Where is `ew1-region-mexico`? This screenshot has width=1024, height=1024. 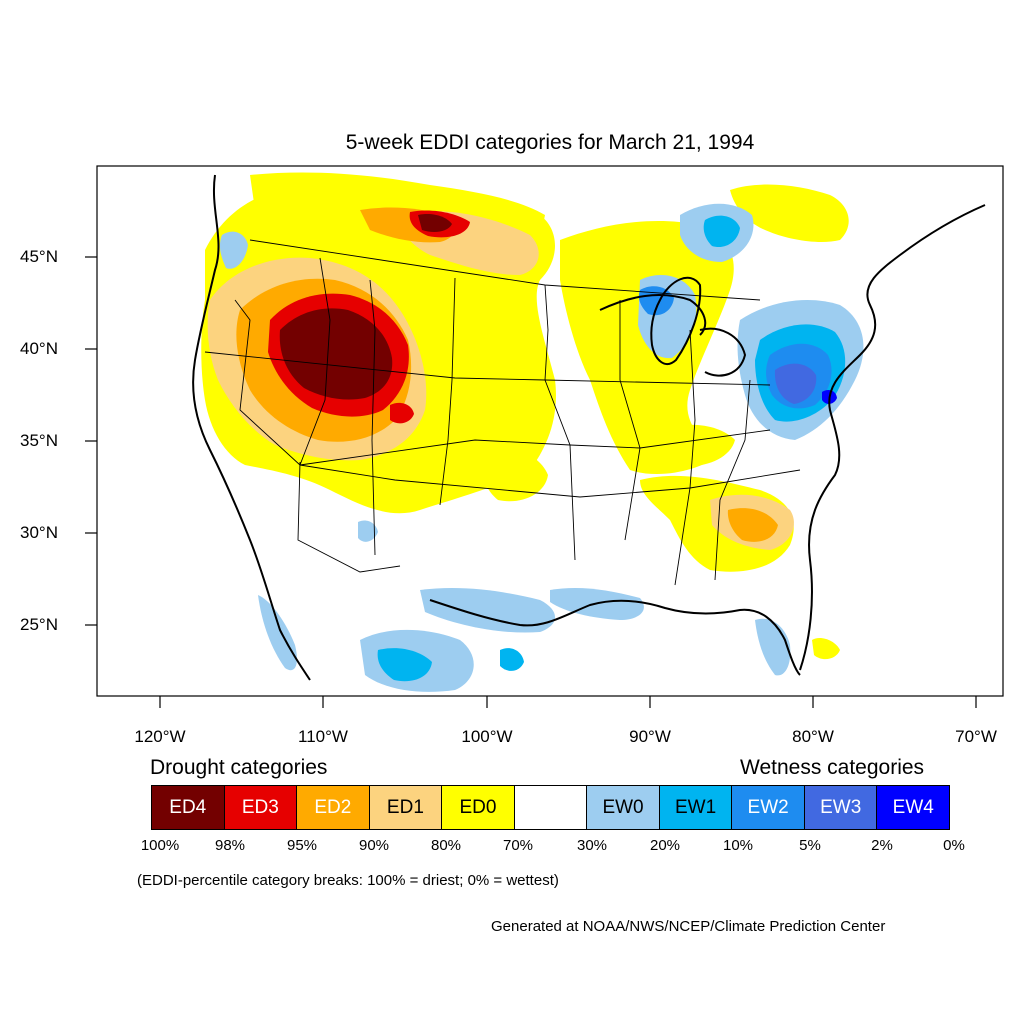 ew1-region-mexico is located at coordinates (404, 665).